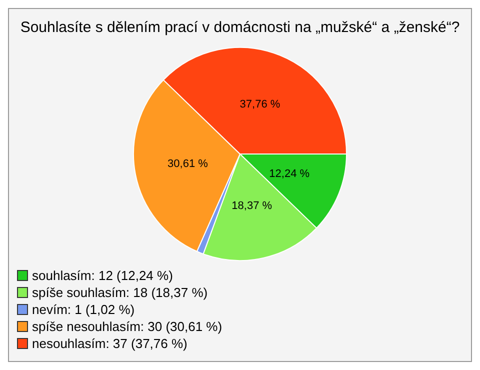 The width and height of the screenshot is (480, 370). What do you see at coordinates (120, 292) in the screenshot?
I see `legend-label: spíše souhlasím: 18 (18,37 %)` at bounding box center [120, 292].